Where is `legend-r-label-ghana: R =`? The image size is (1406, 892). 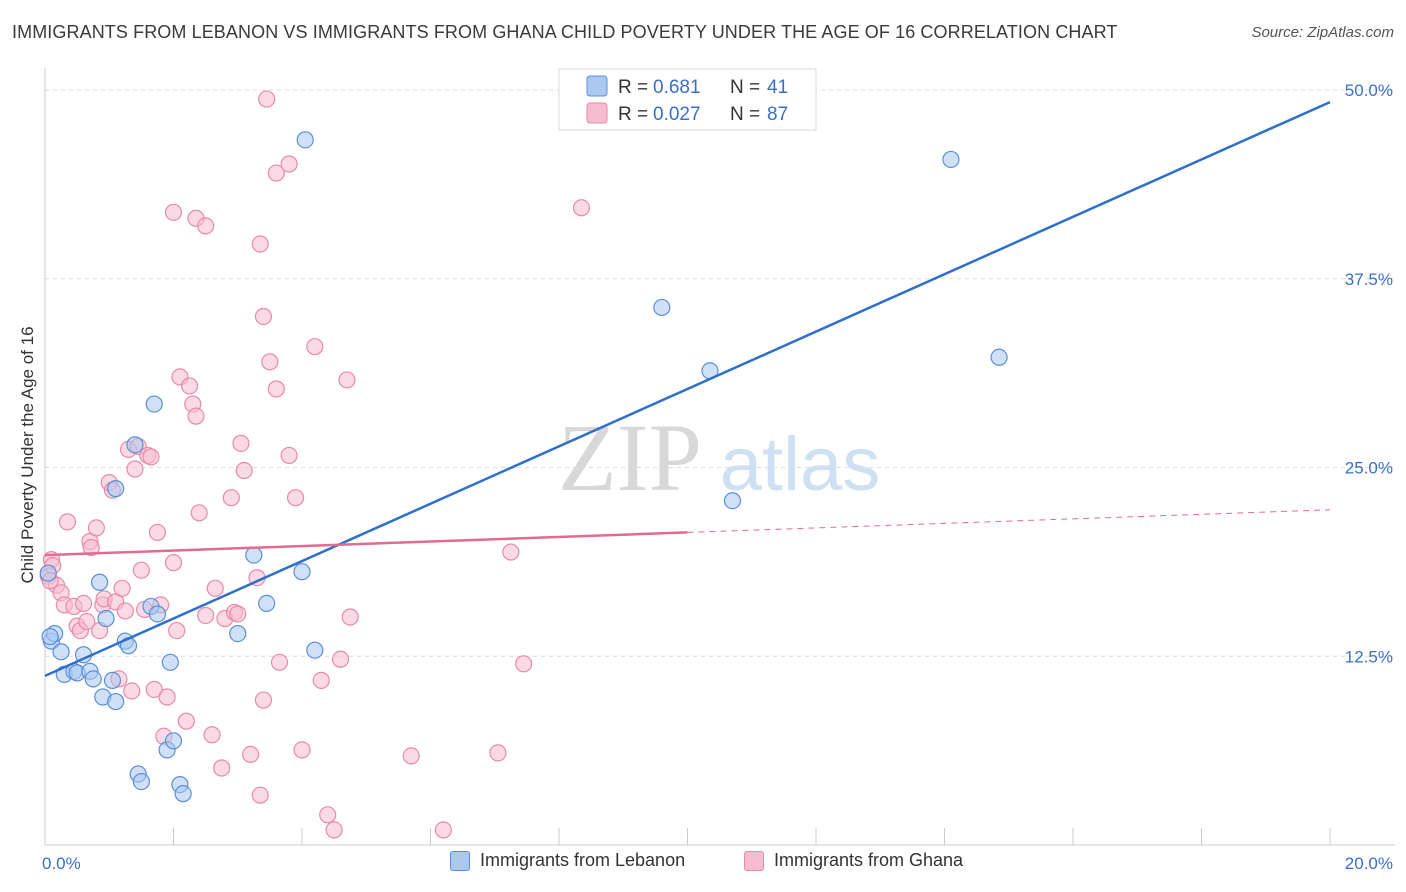 legend-r-label-ghana: R = is located at coordinates (633, 114).